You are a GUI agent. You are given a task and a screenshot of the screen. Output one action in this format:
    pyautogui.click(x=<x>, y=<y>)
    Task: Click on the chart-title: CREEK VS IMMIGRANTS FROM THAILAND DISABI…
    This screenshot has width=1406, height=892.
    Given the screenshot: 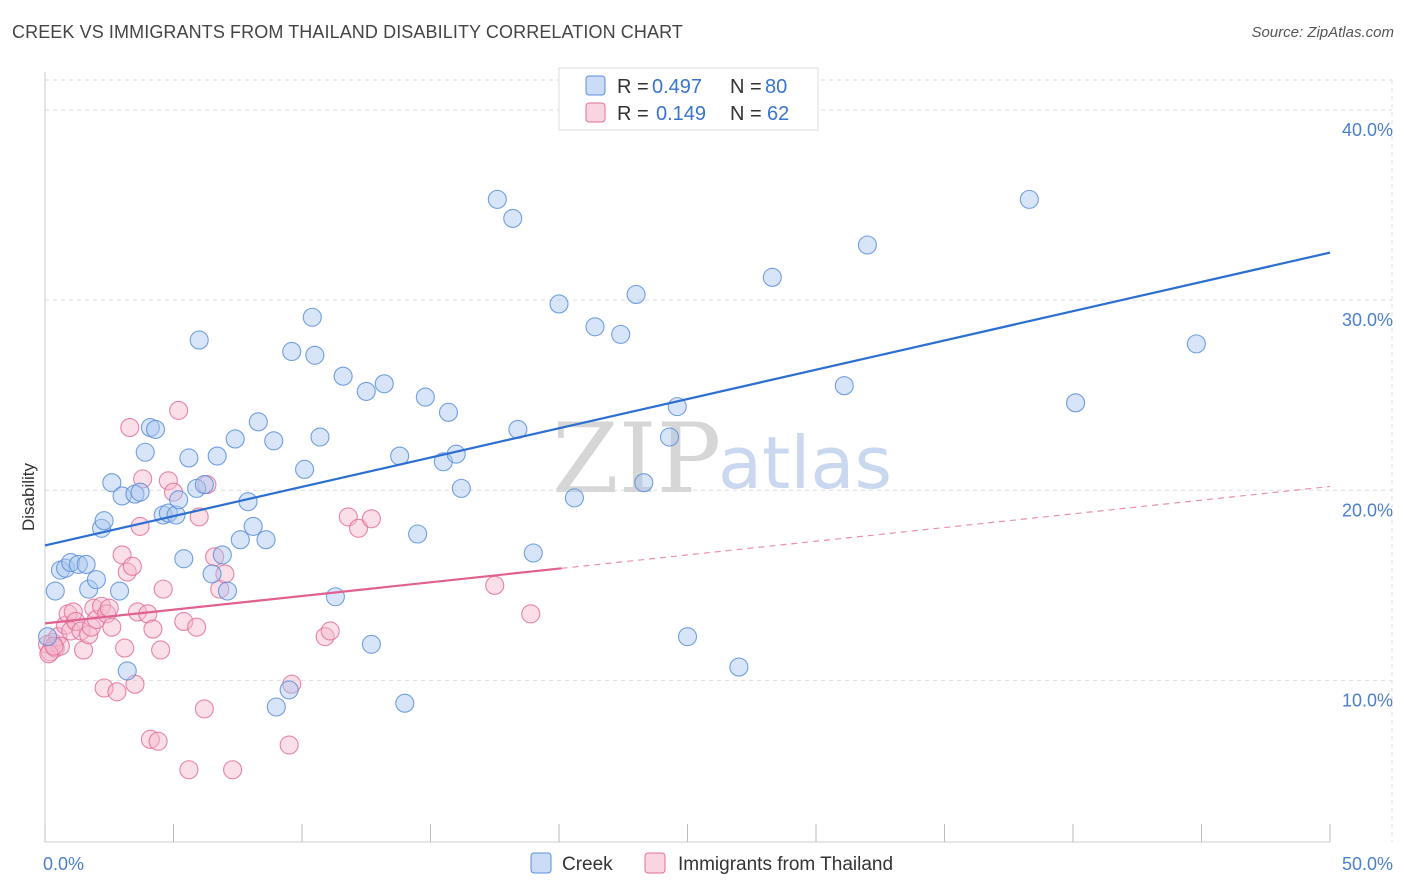 What is the action you would take?
    pyautogui.click(x=347, y=32)
    